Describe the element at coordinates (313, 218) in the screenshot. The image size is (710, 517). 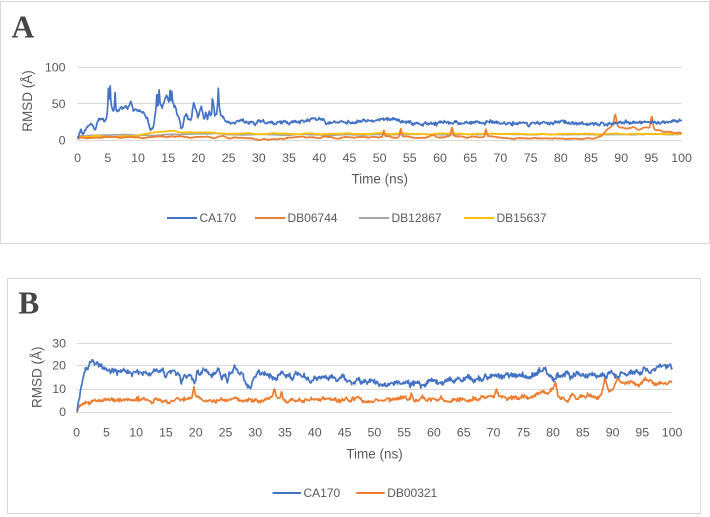
I see `svg-text: DB06744` at that location.